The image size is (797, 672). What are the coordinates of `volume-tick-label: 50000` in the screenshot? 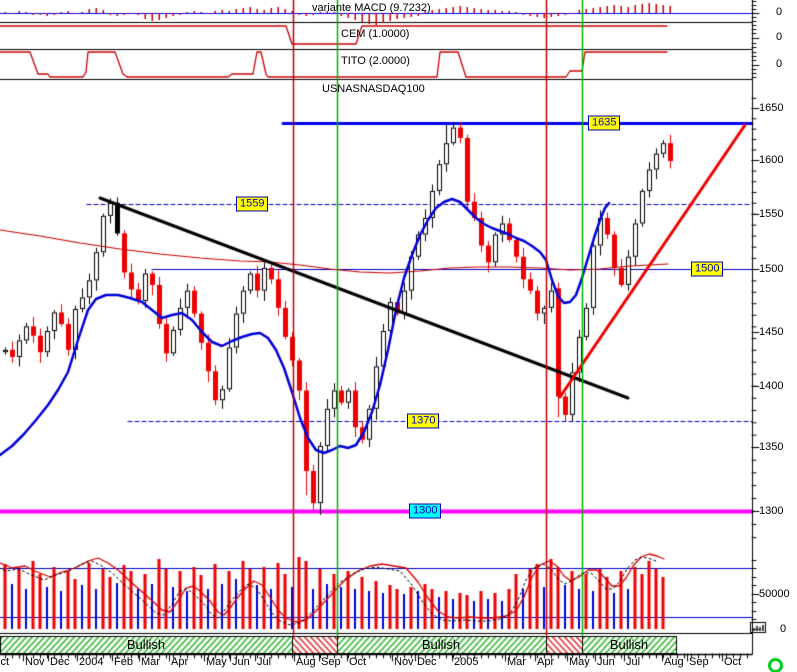 It's located at (774, 594).